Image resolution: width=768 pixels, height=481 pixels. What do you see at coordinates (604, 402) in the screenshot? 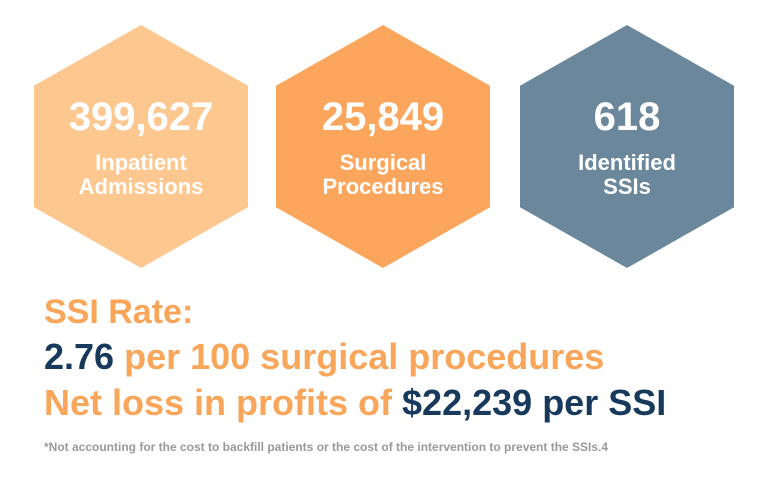
I see `loss-suffix: per SSI` at bounding box center [604, 402].